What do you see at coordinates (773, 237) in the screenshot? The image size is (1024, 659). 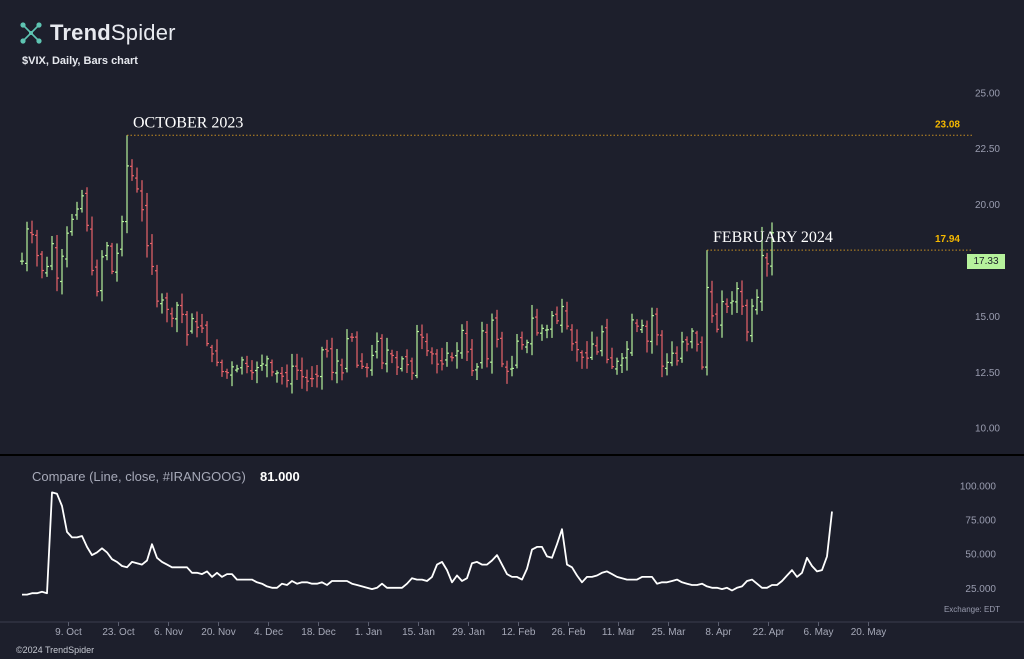 I see `annotation-label: FEBRUARY 2024` at bounding box center [773, 237].